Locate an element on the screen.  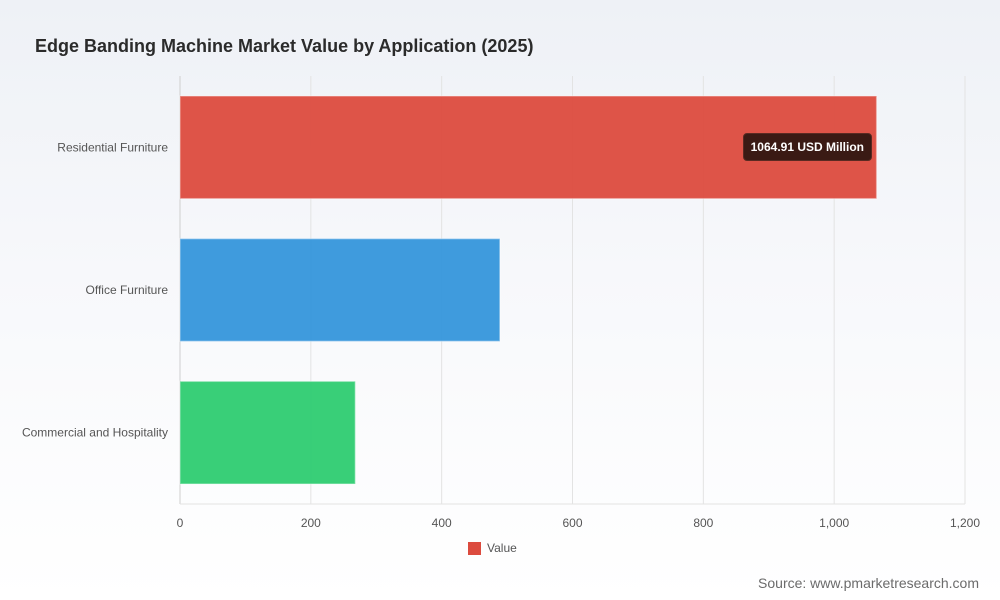
y-category-label: Office Furniture is located at coordinates (127, 290).